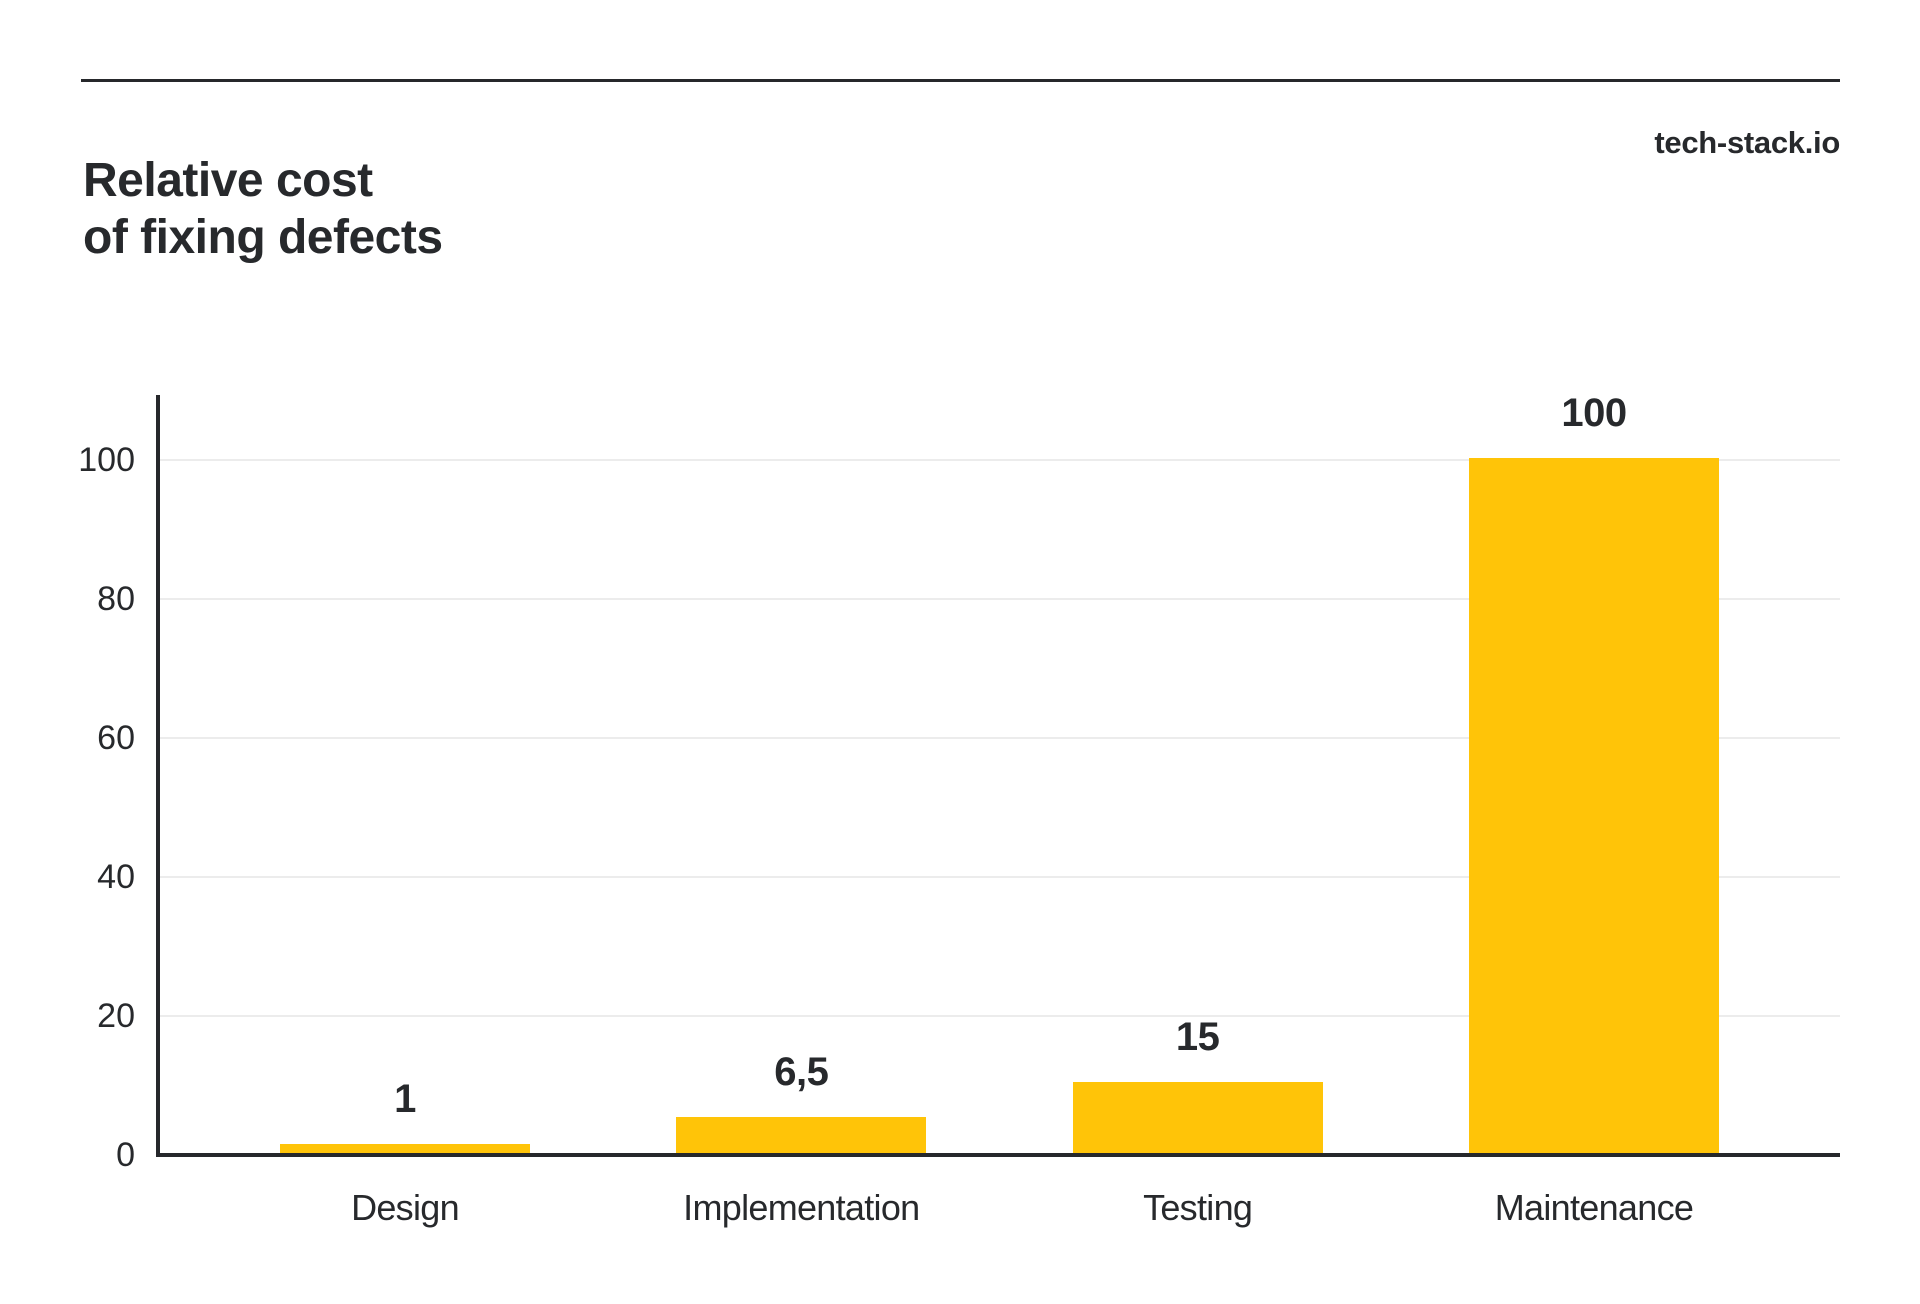 The image size is (1920, 1304). What do you see at coordinates (801, 1072) in the screenshot?
I see `bar-value-label-implementation: 6,5` at bounding box center [801, 1072].